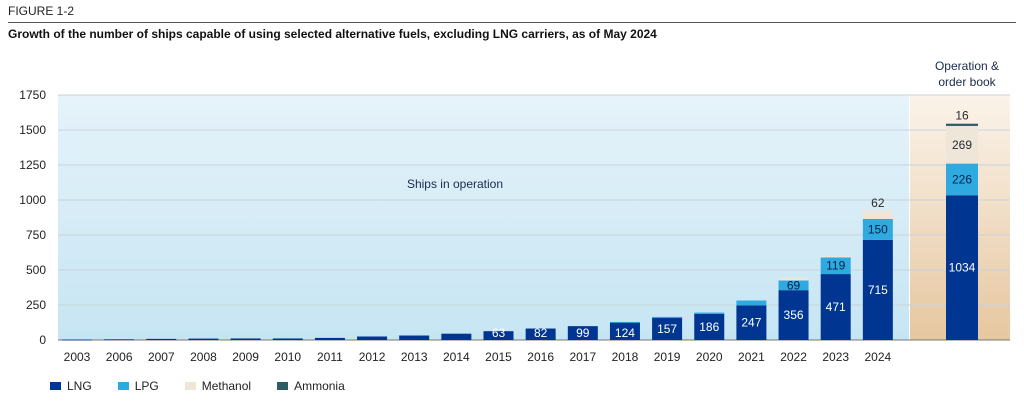 This screenshot has height=408, width=1024. I want to click on data-label-lng: 471, so click(836, 307).